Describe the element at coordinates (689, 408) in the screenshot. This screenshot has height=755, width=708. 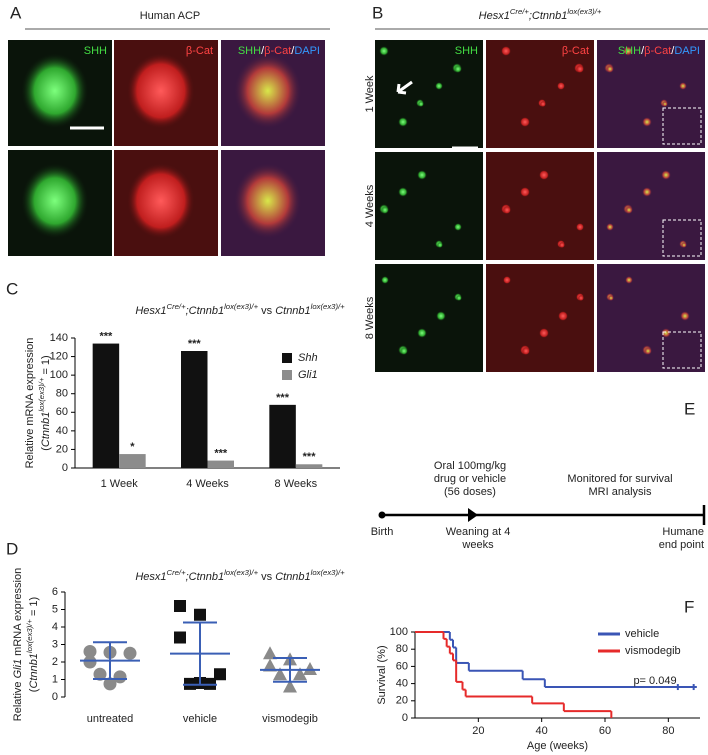
I see `panel-letter: E` at that location.